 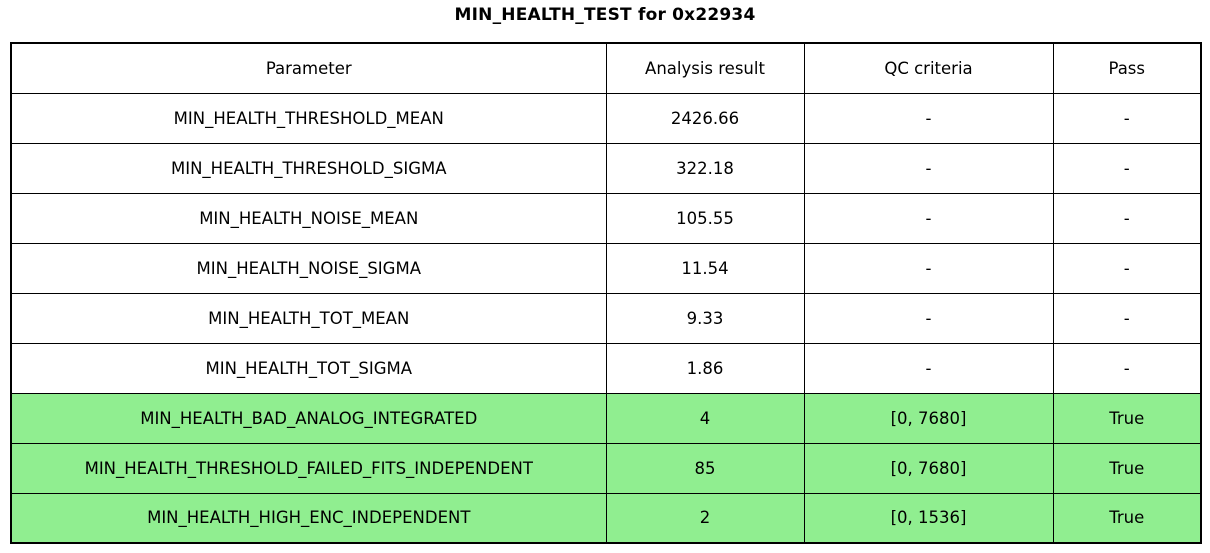 I want to click on table-row: MIN_HEALTH_THRESHOLD_MEAN 2426.66 - -, so click(x=606, y=118).